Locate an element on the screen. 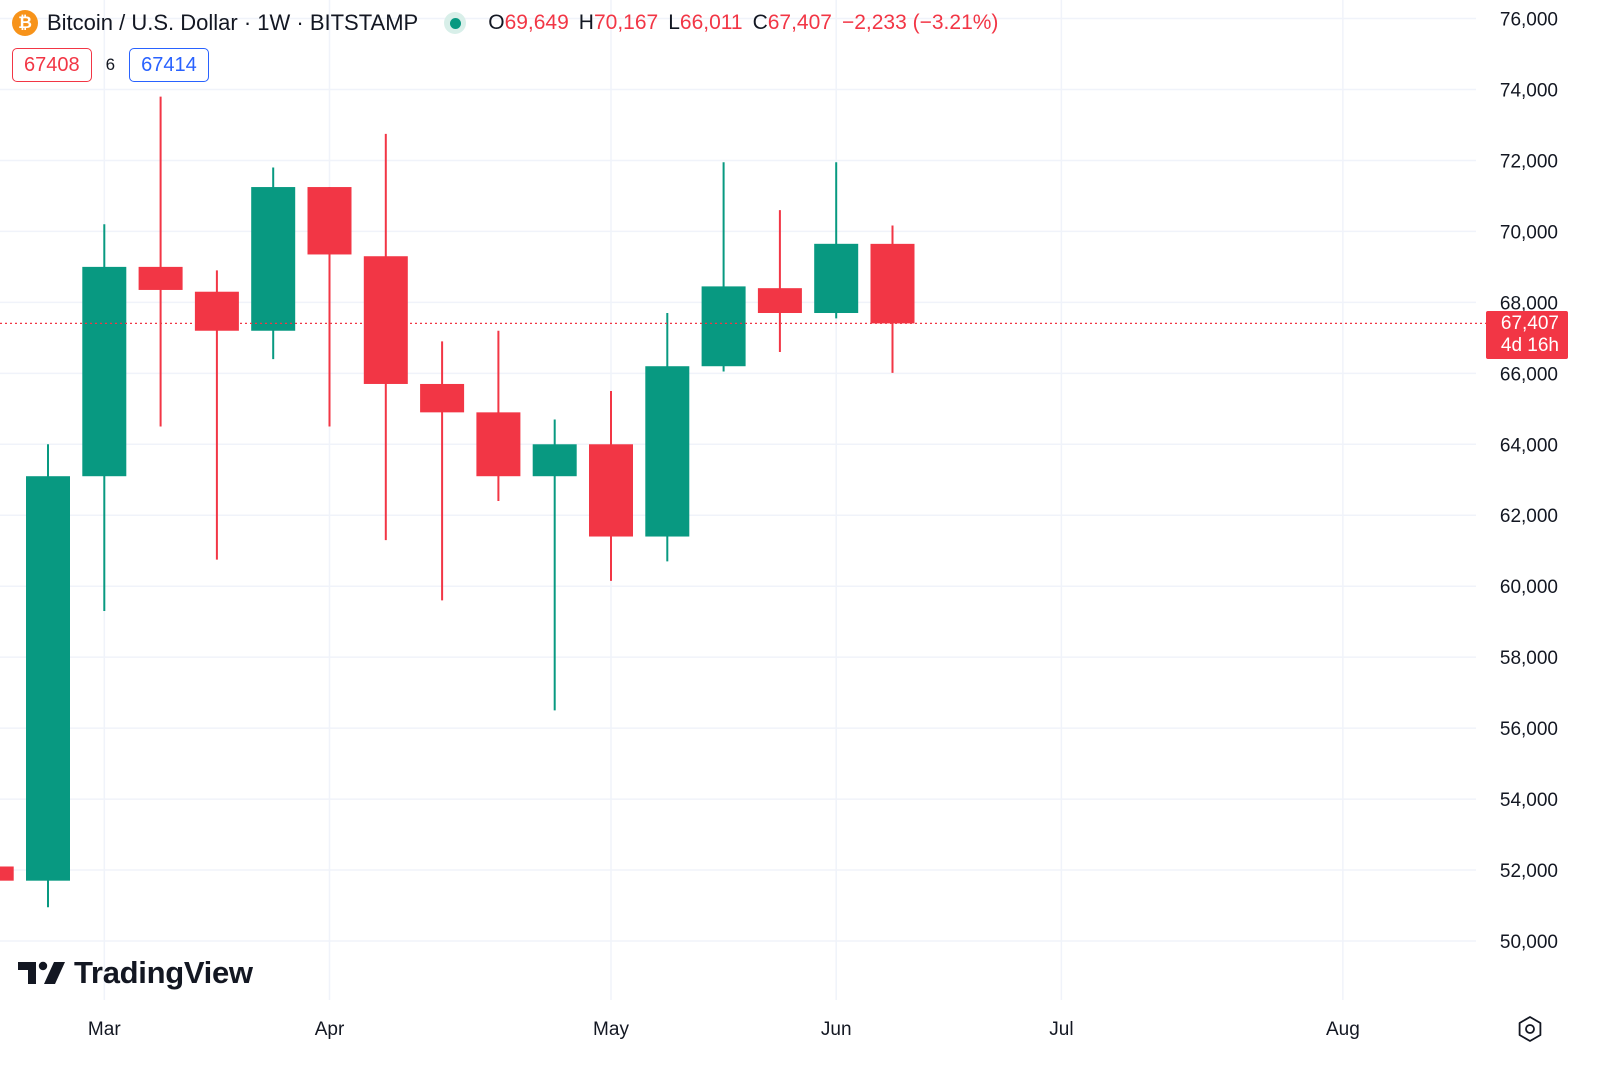  high-label: H is located at coordinates (586, 22).